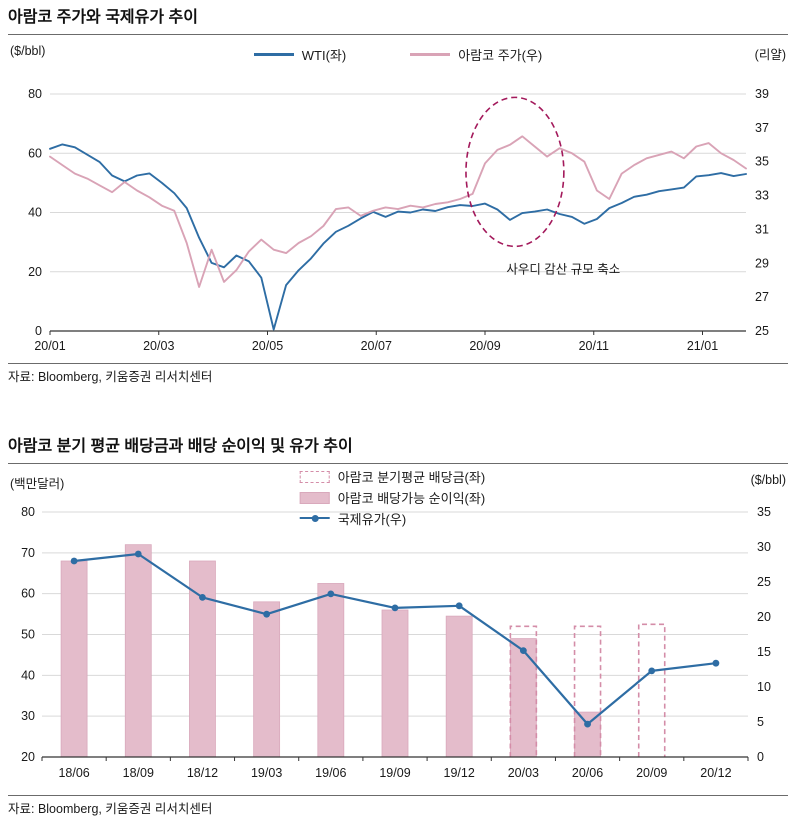 This screenshot has width=796, height=817. Describe the element at coordinates (49, 346) in the screenshot. I see `svg-text: 20/01` at that location.